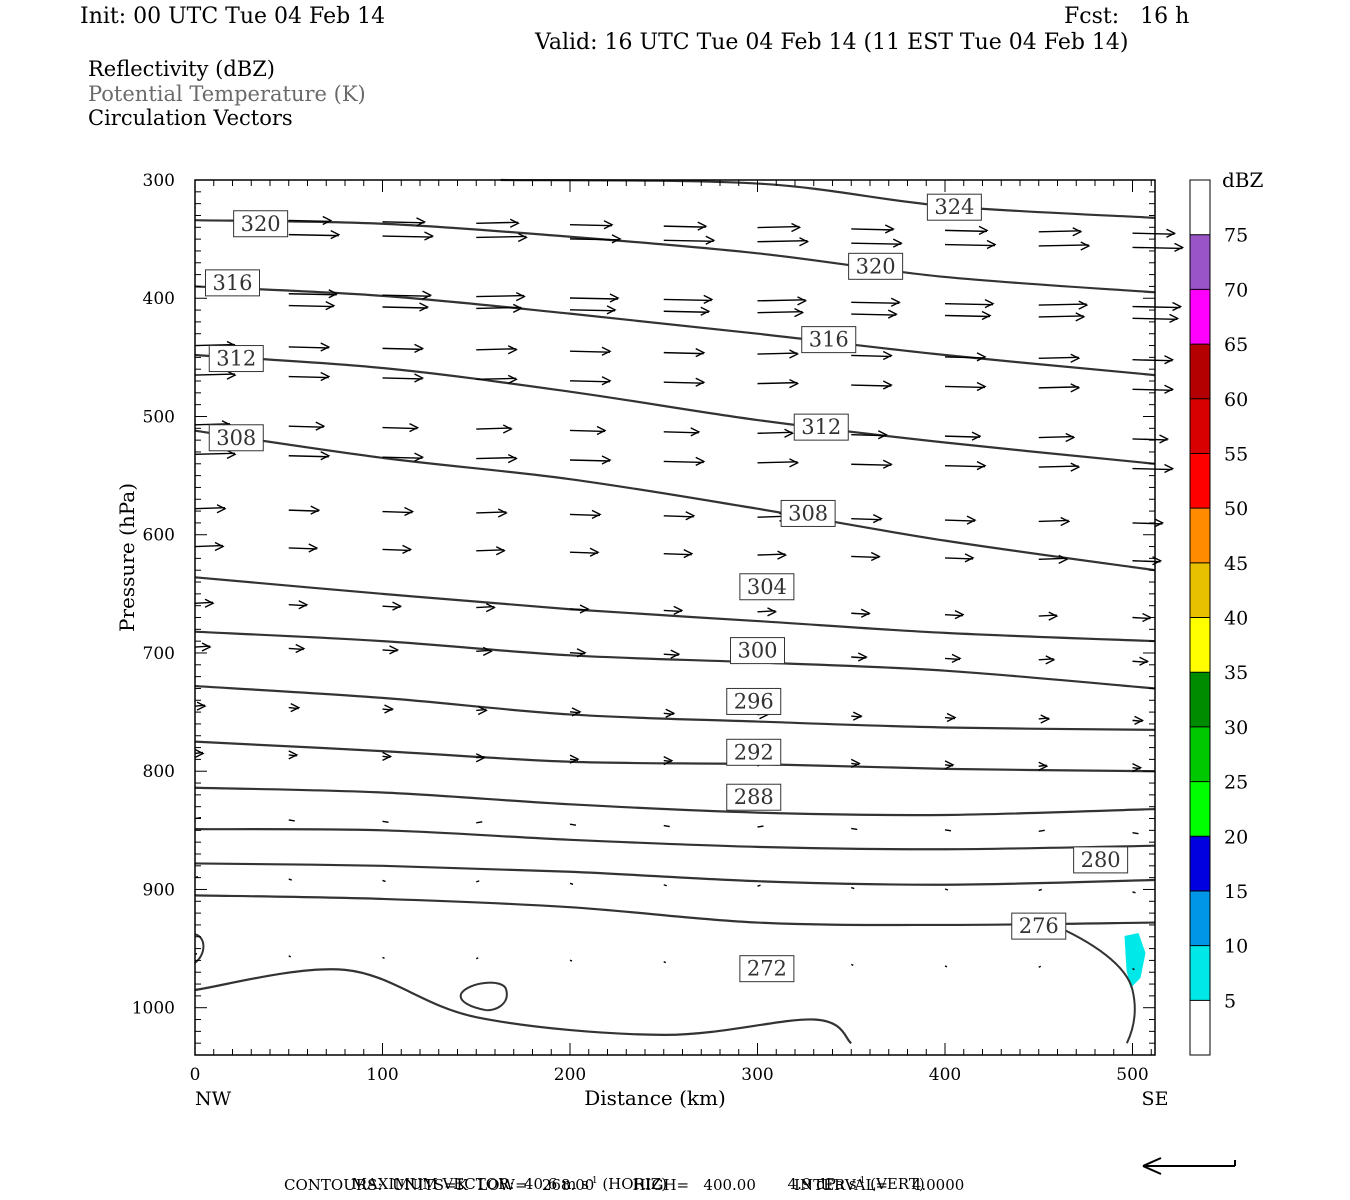 Image resolution: width=1350 pixels, height=1200 pixels. What do you see at coordinates (236, 438) in the screenshot?
I see `isentrope-label: 308` at bounding box center [236, 438].